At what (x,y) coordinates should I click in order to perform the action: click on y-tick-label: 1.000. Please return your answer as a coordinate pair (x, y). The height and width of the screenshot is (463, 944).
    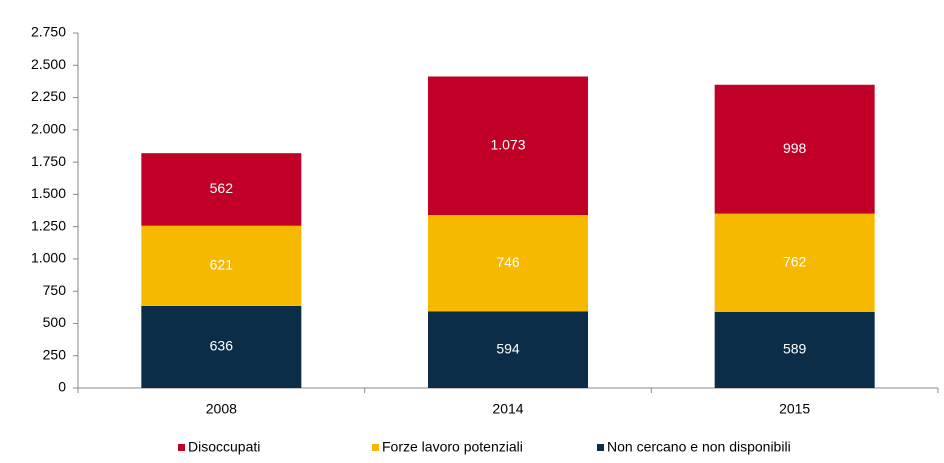
    Looking at the image, I should click on (48, 258).